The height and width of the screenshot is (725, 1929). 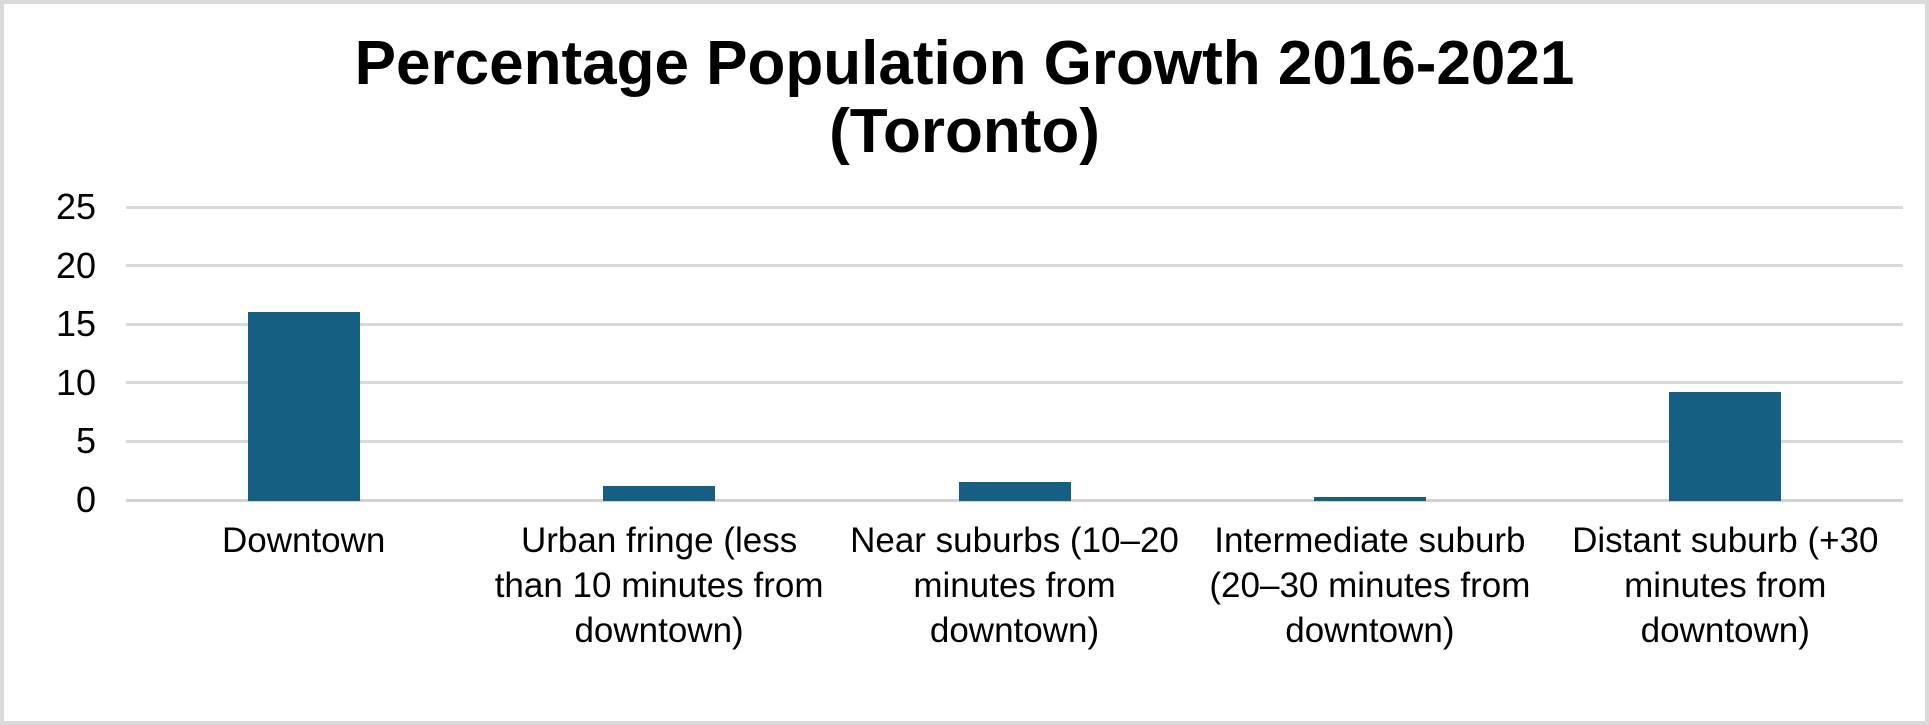 What do you see at coordinates (1014, 441) in the screenshot?
I see `gridline-y5` at bounding box center [1014, 441].